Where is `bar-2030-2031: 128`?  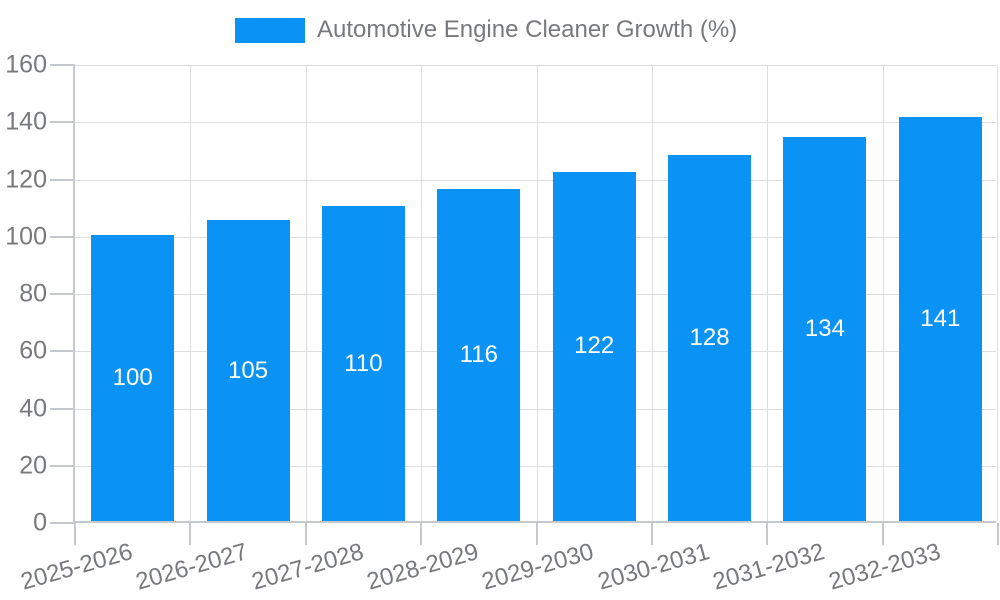 bar-2030-2031: 128 is located at coordinates (710, 337).